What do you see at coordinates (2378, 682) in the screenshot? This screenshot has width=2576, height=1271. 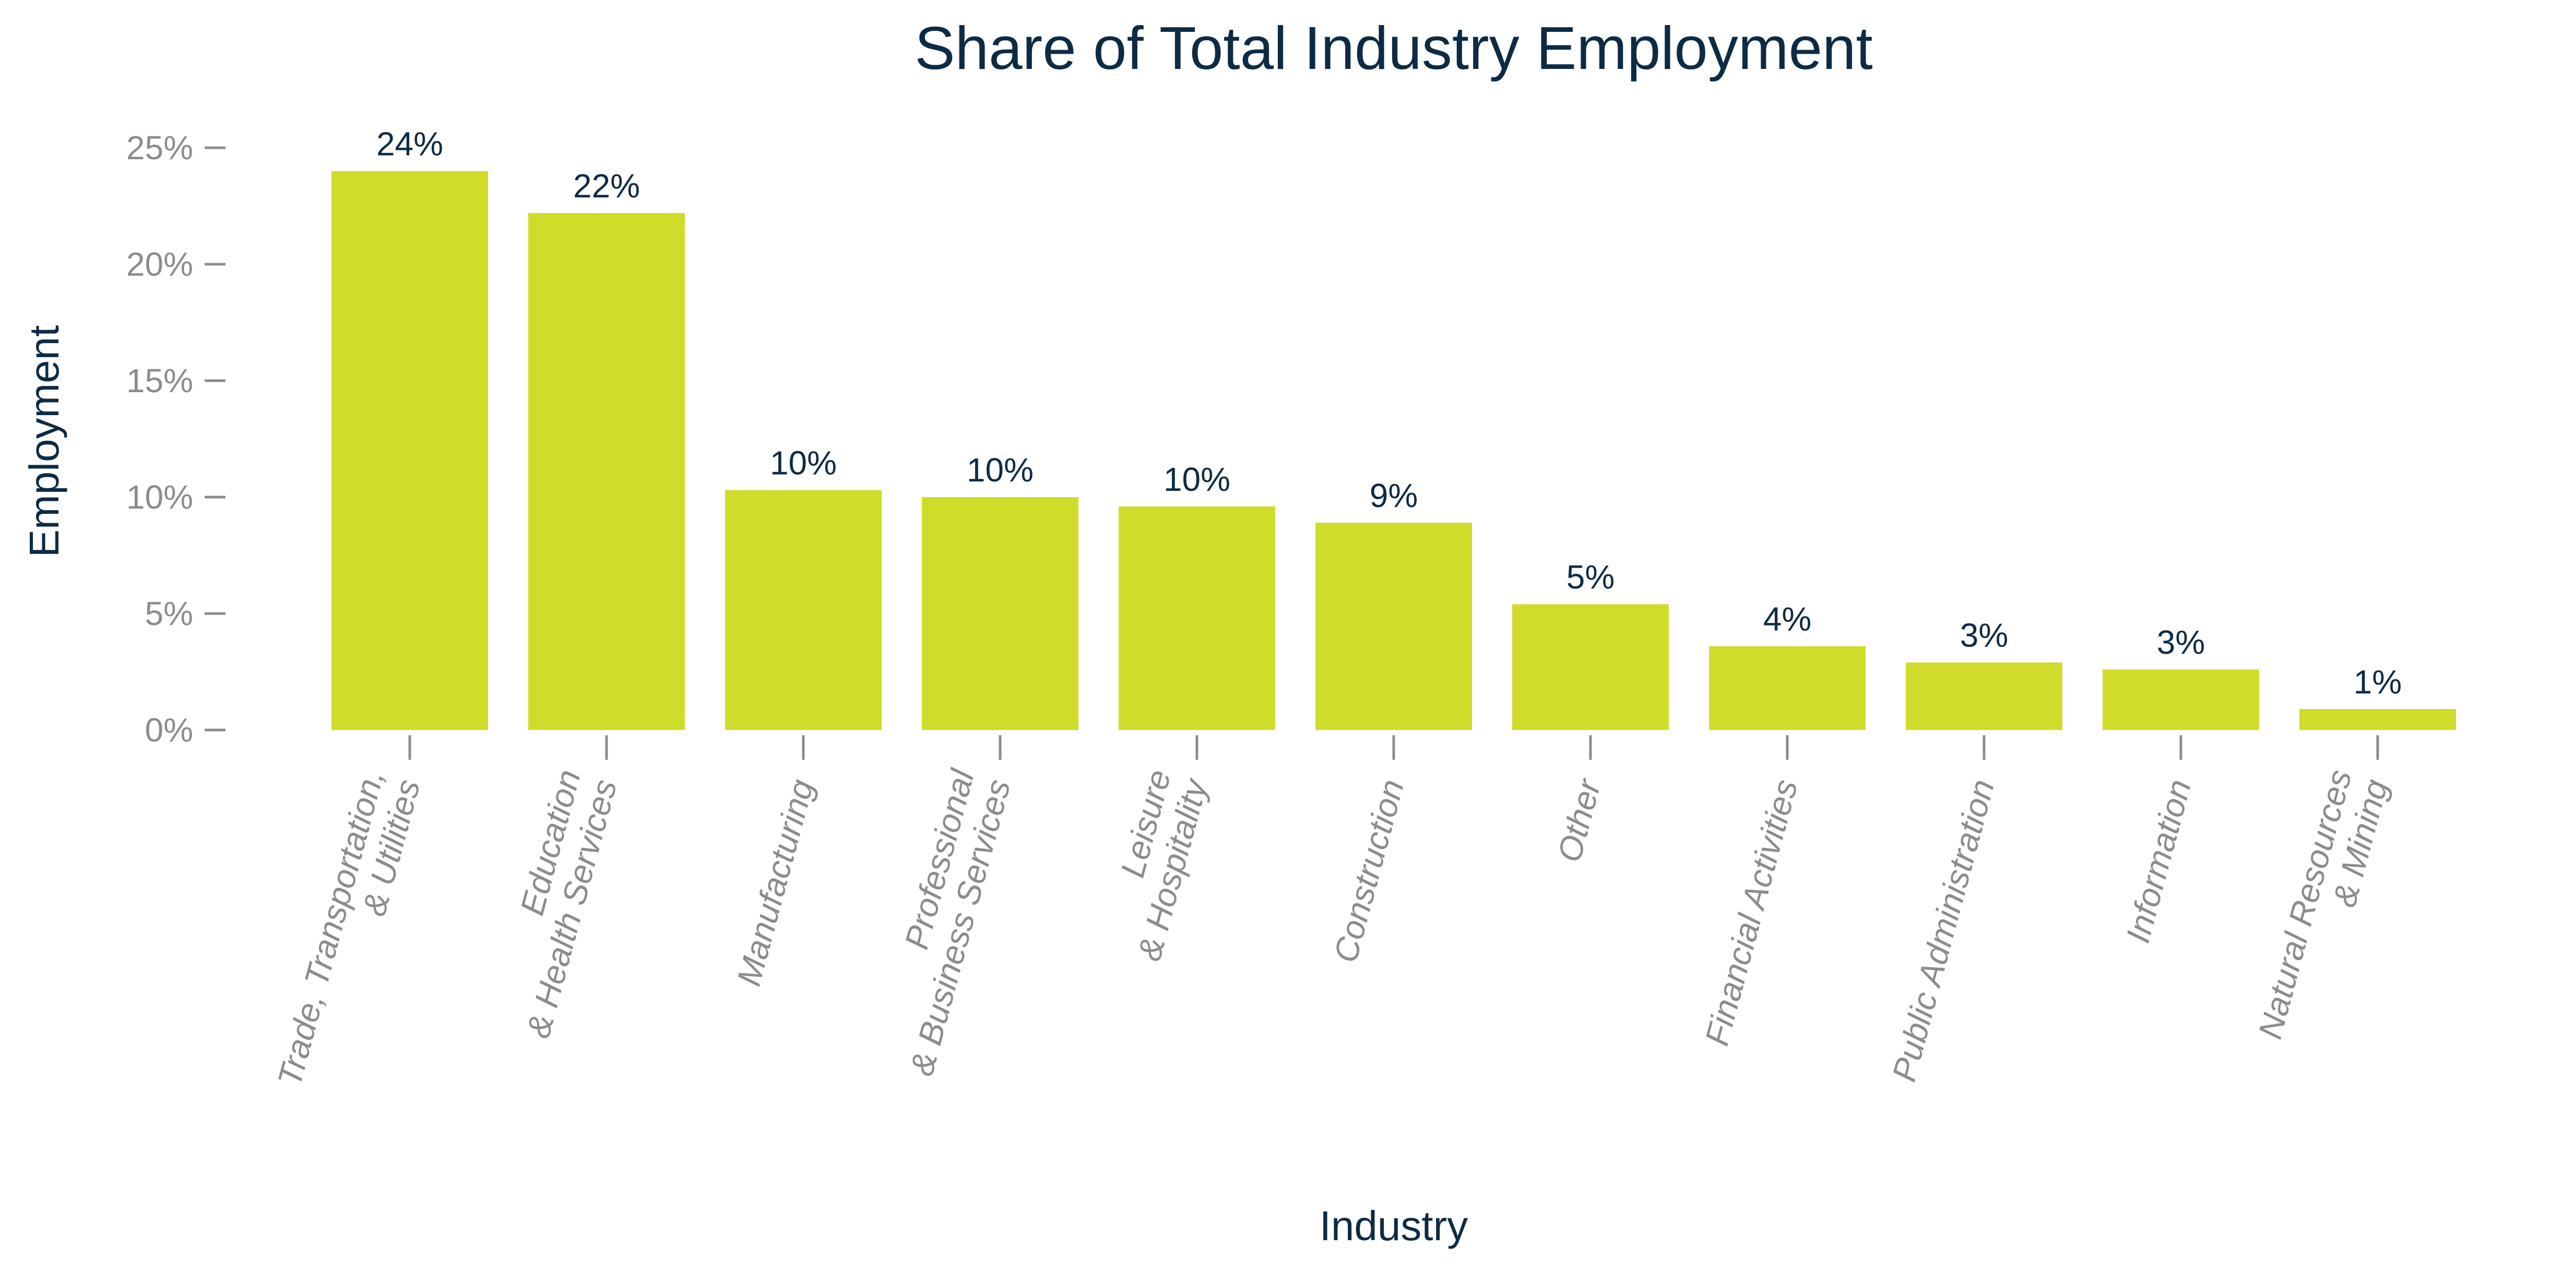 I see `data-label: 1%` at bounding box center [2378, 682].